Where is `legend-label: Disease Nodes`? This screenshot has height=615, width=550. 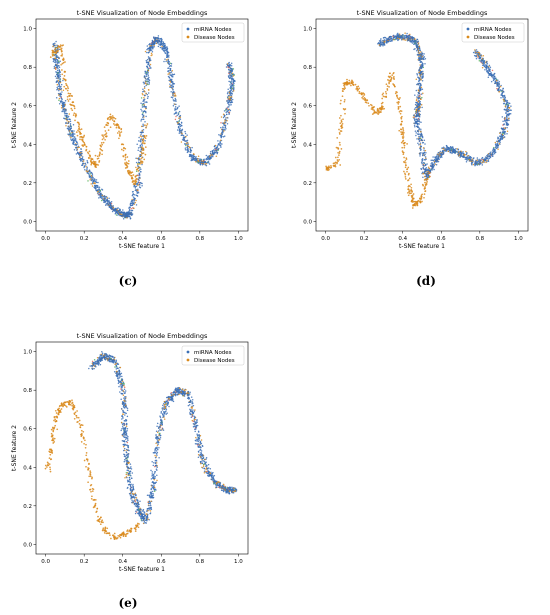 legend-label: Disease Nodes is located at coordinates (494, 38).